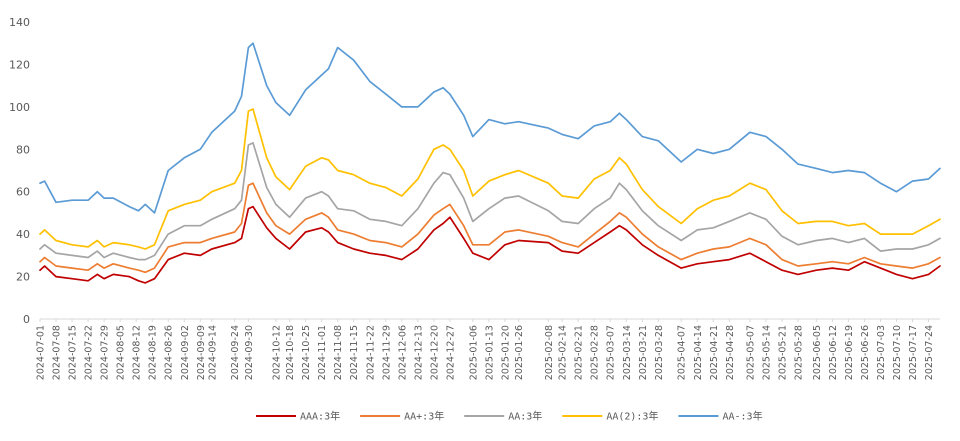  Describe the element at coordinates (105, 352) in the screenshot. I see `x-tick-label: 2024-07-29` at that location.